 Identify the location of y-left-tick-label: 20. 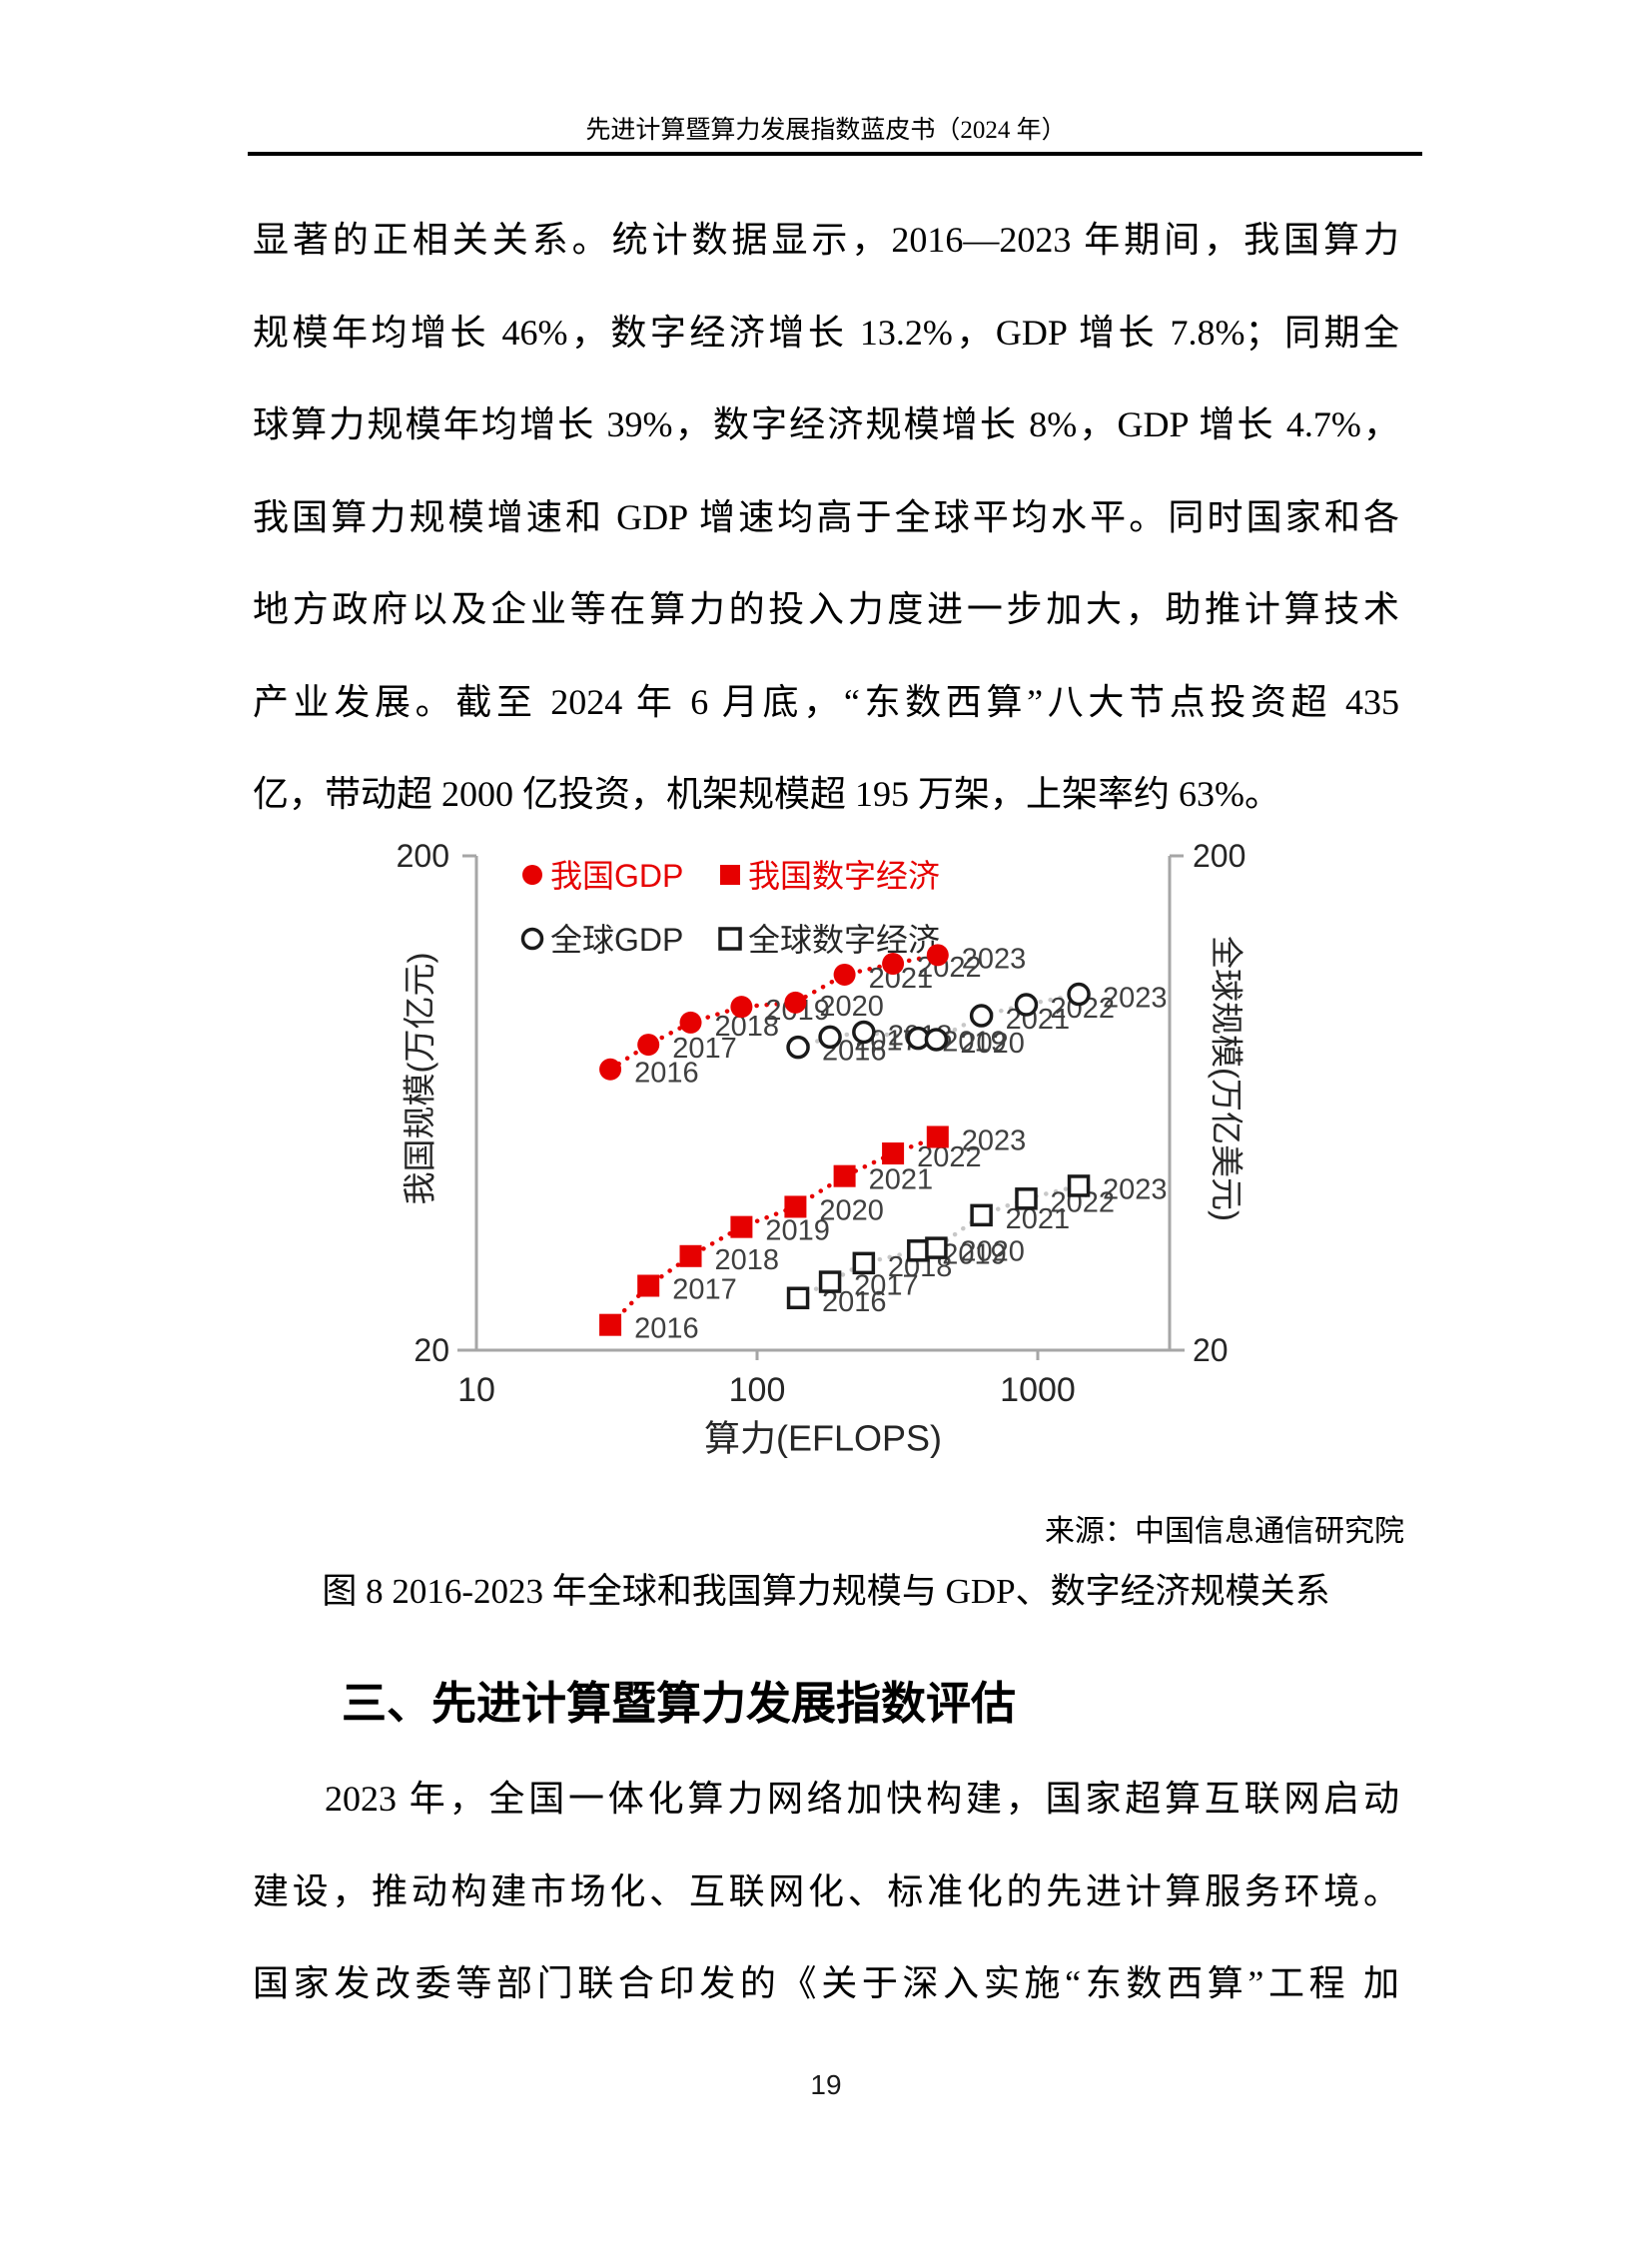
(431, 1350).